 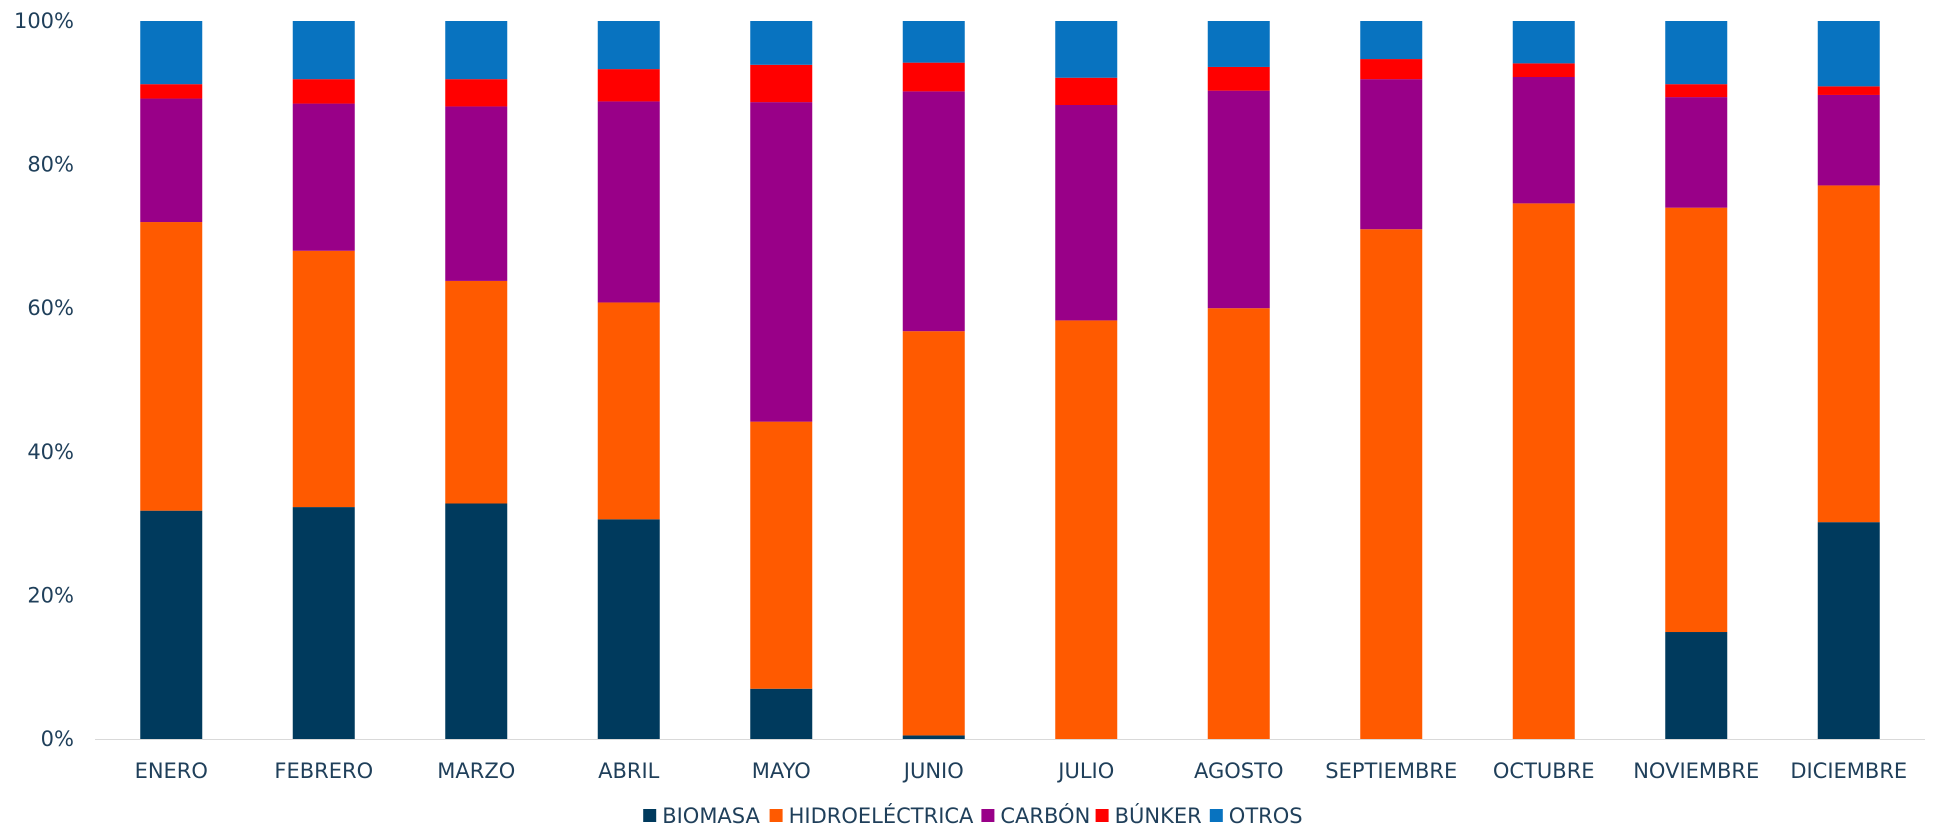 What do you see at coordinates (711, 816) in the screenshot?
I see `legend-label: BIOMASA` at bounding box center [711, 816].